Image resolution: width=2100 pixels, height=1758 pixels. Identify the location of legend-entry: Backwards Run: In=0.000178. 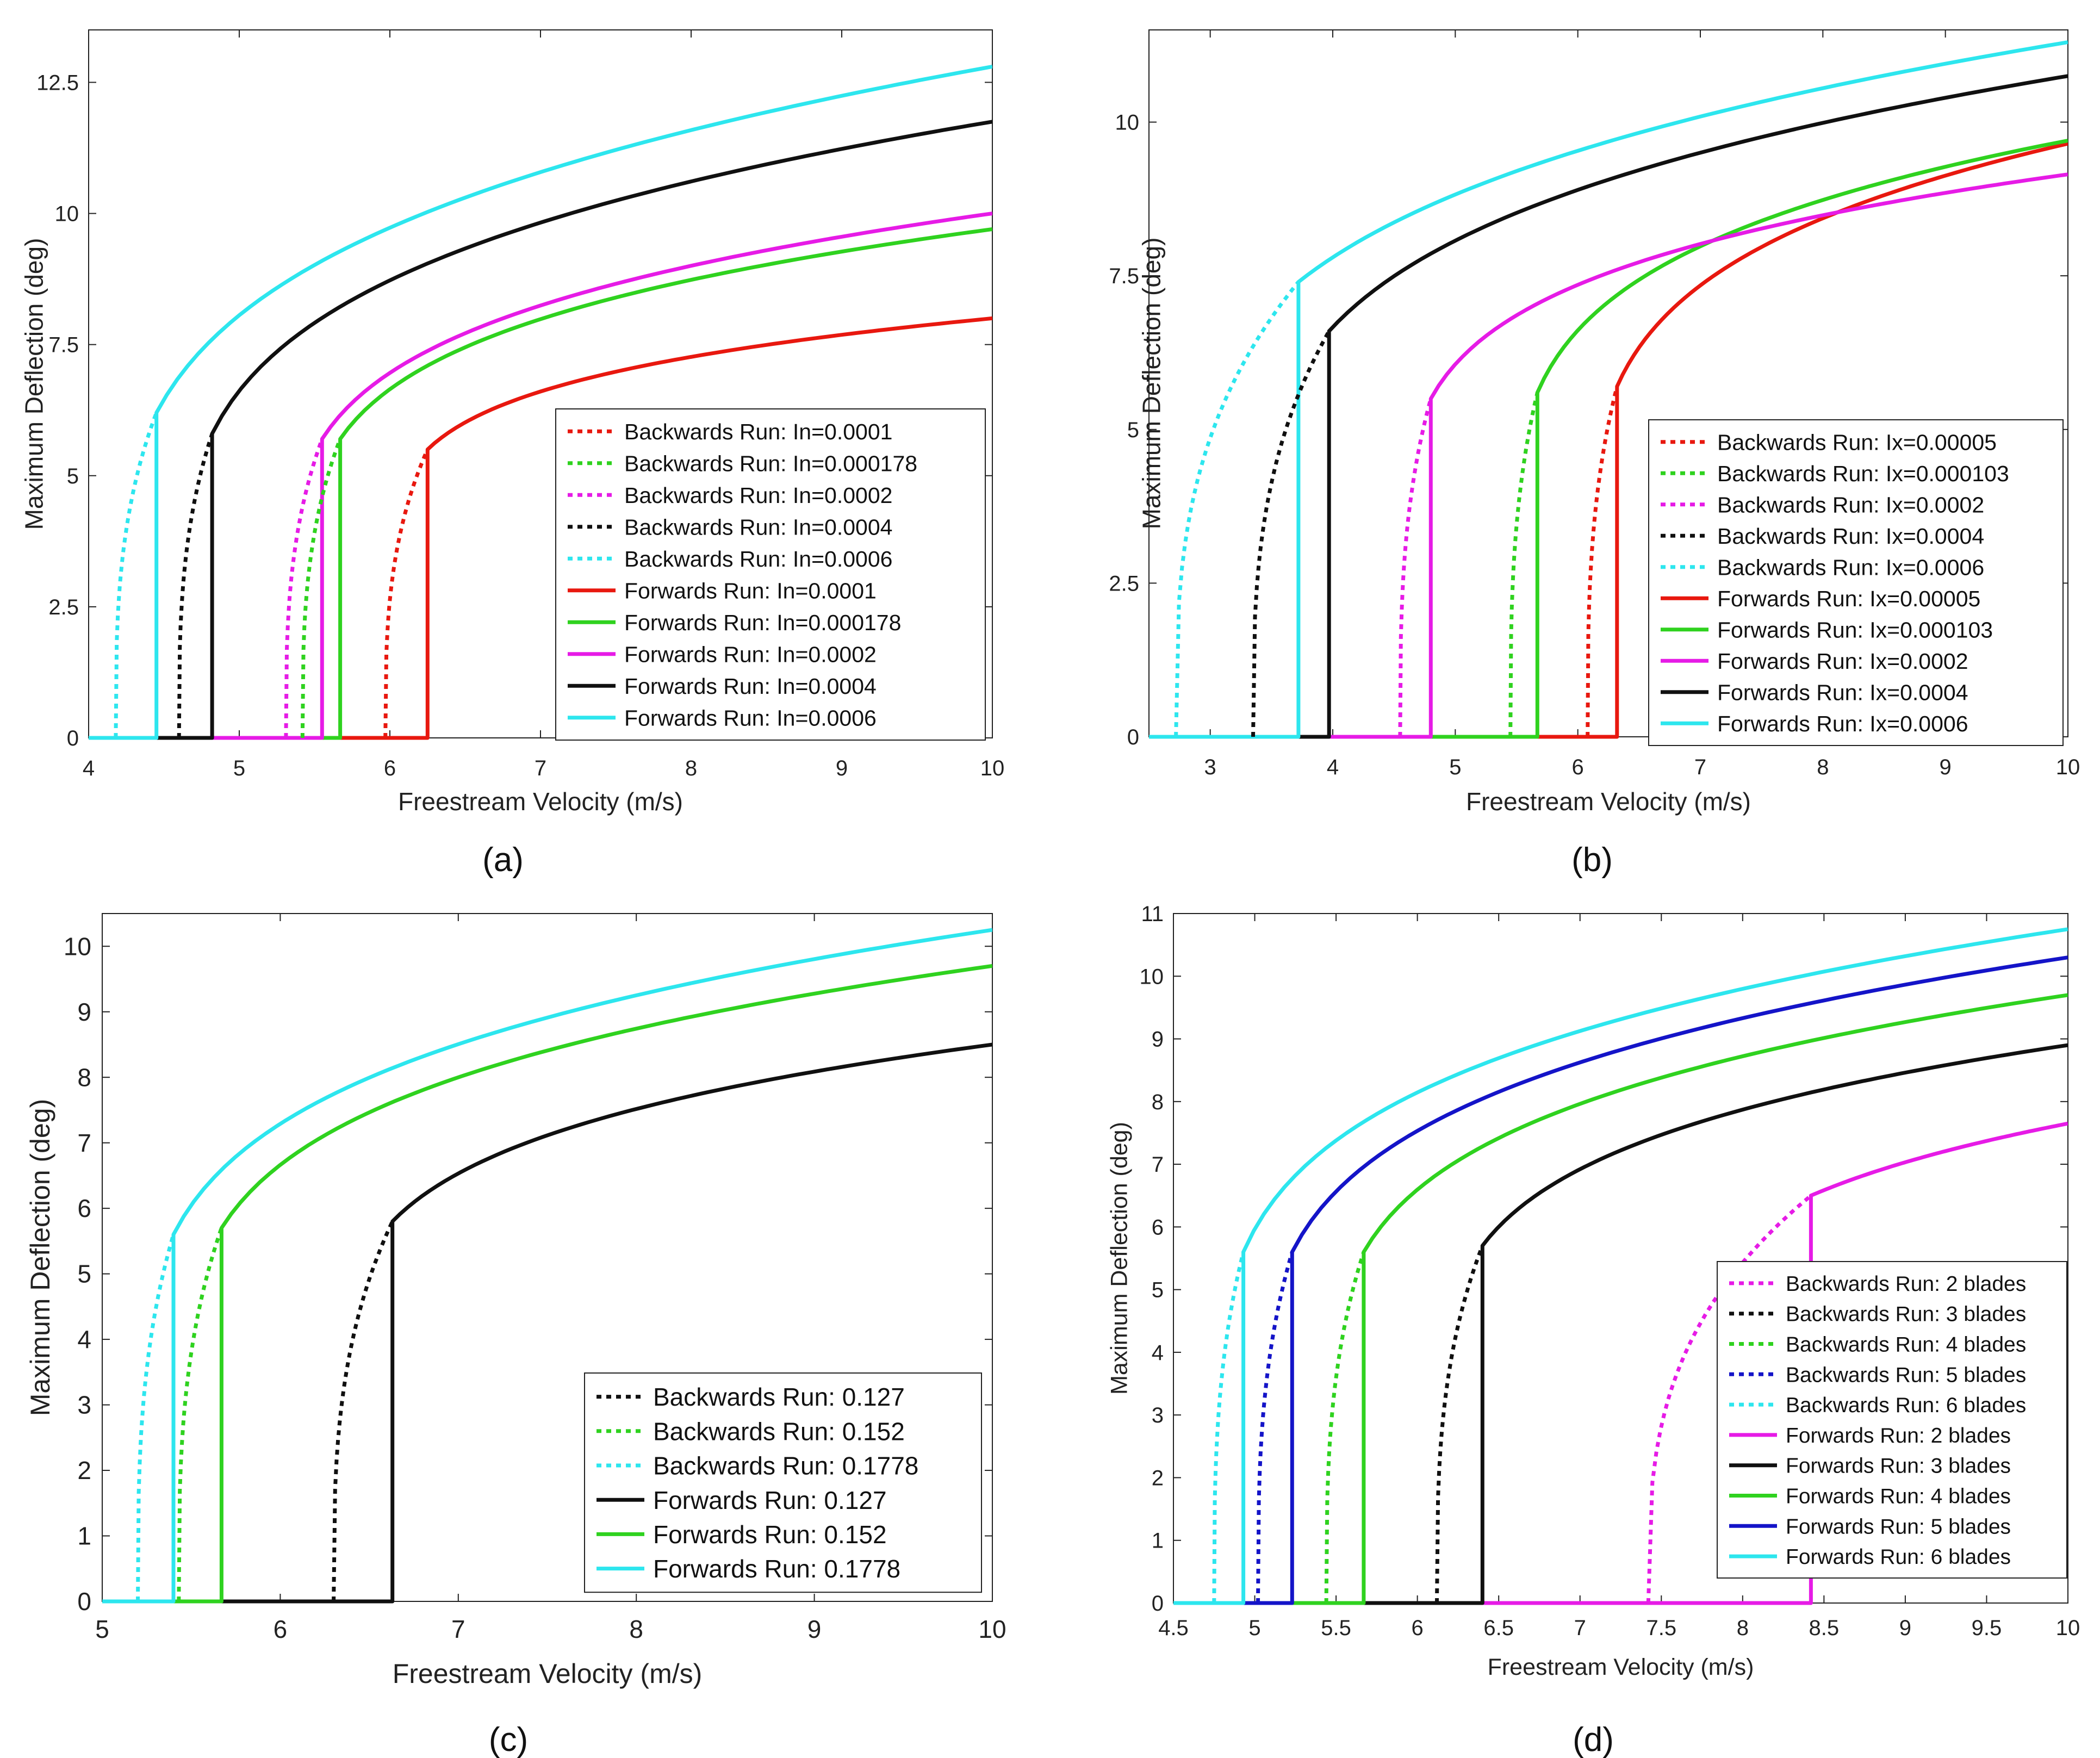
(770, 463).